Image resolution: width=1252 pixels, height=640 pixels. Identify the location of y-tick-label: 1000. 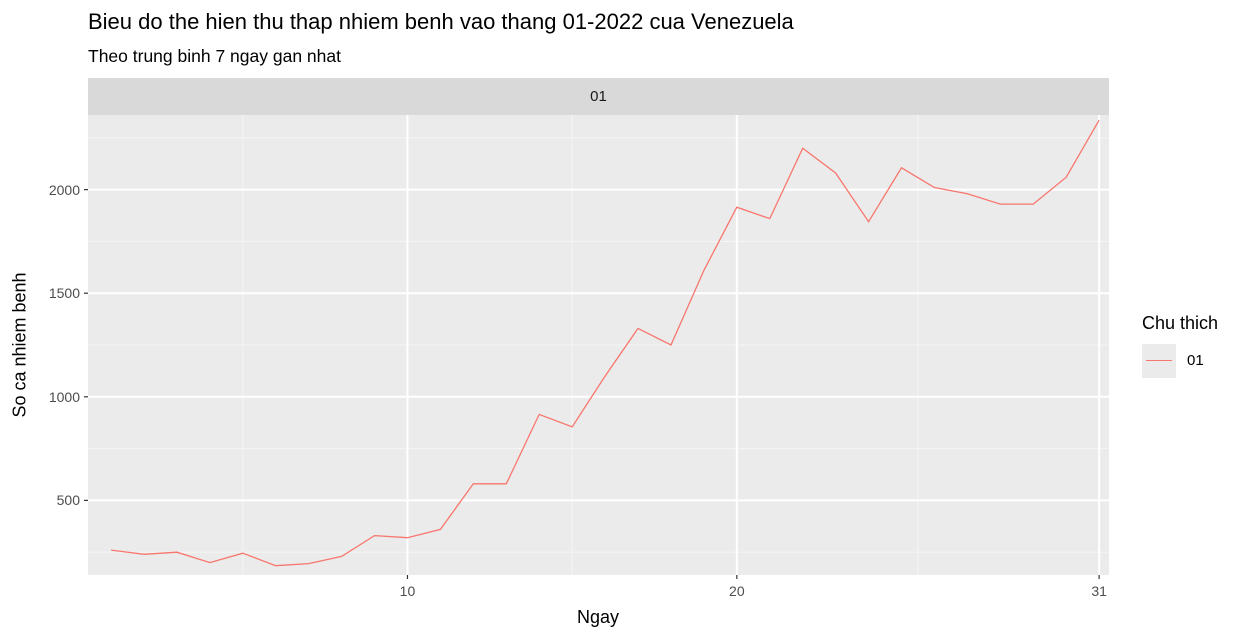
(64, 396).